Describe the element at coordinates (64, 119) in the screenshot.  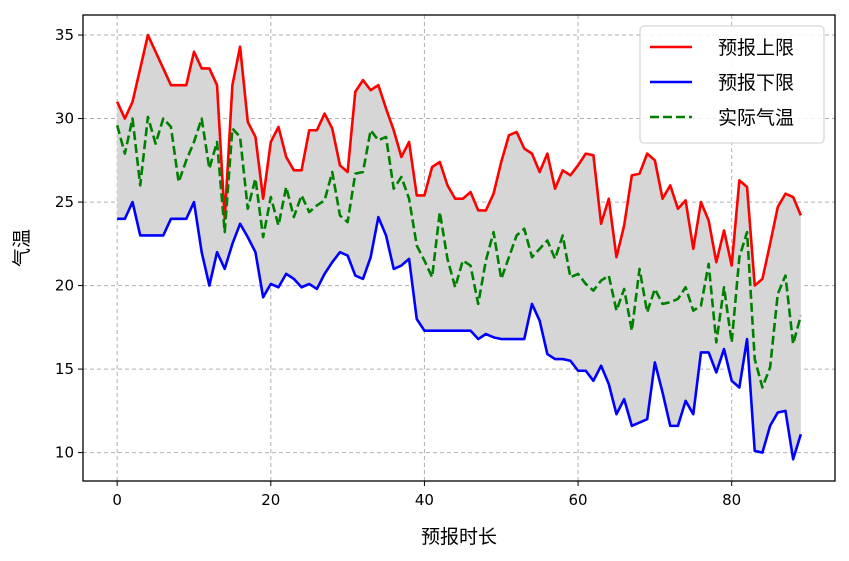
I see `y-tick-label: 30` at that location.